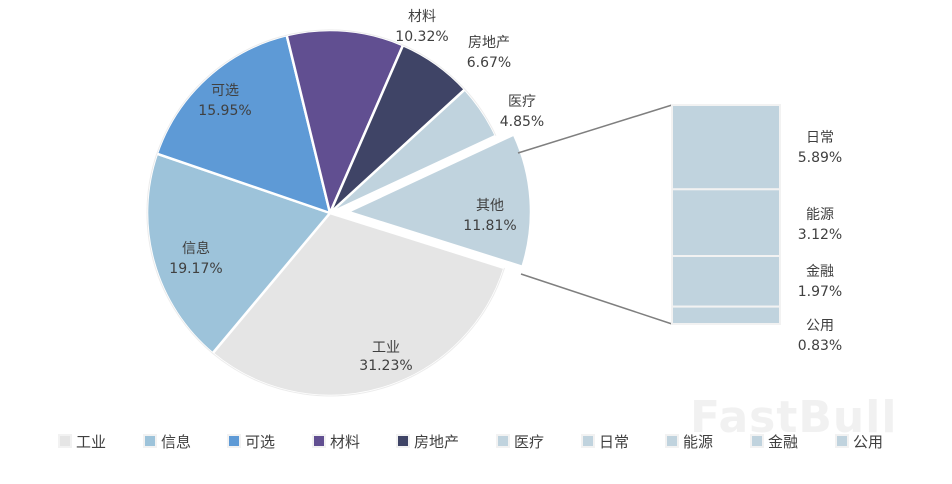 This screenshot has height=484, width=952. What do you see at coordinates (490, 206) in the screenshot?
I see `label-qita-name: 其他` at bounding box center [490, 206].